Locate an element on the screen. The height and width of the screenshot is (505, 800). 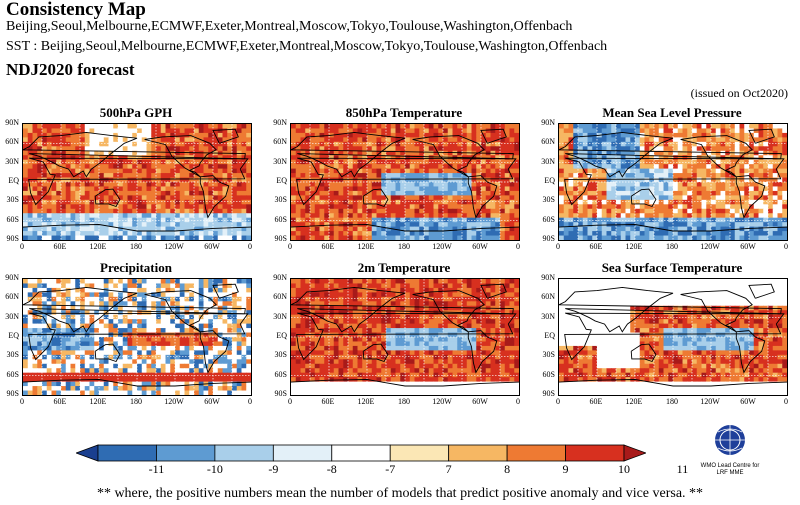
panel-title: Precipitation is located at coordinates (136, 267).